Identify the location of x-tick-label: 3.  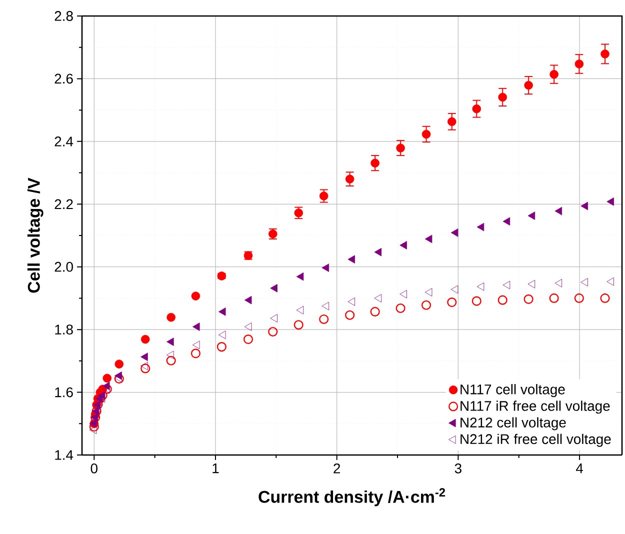
(458, 468).